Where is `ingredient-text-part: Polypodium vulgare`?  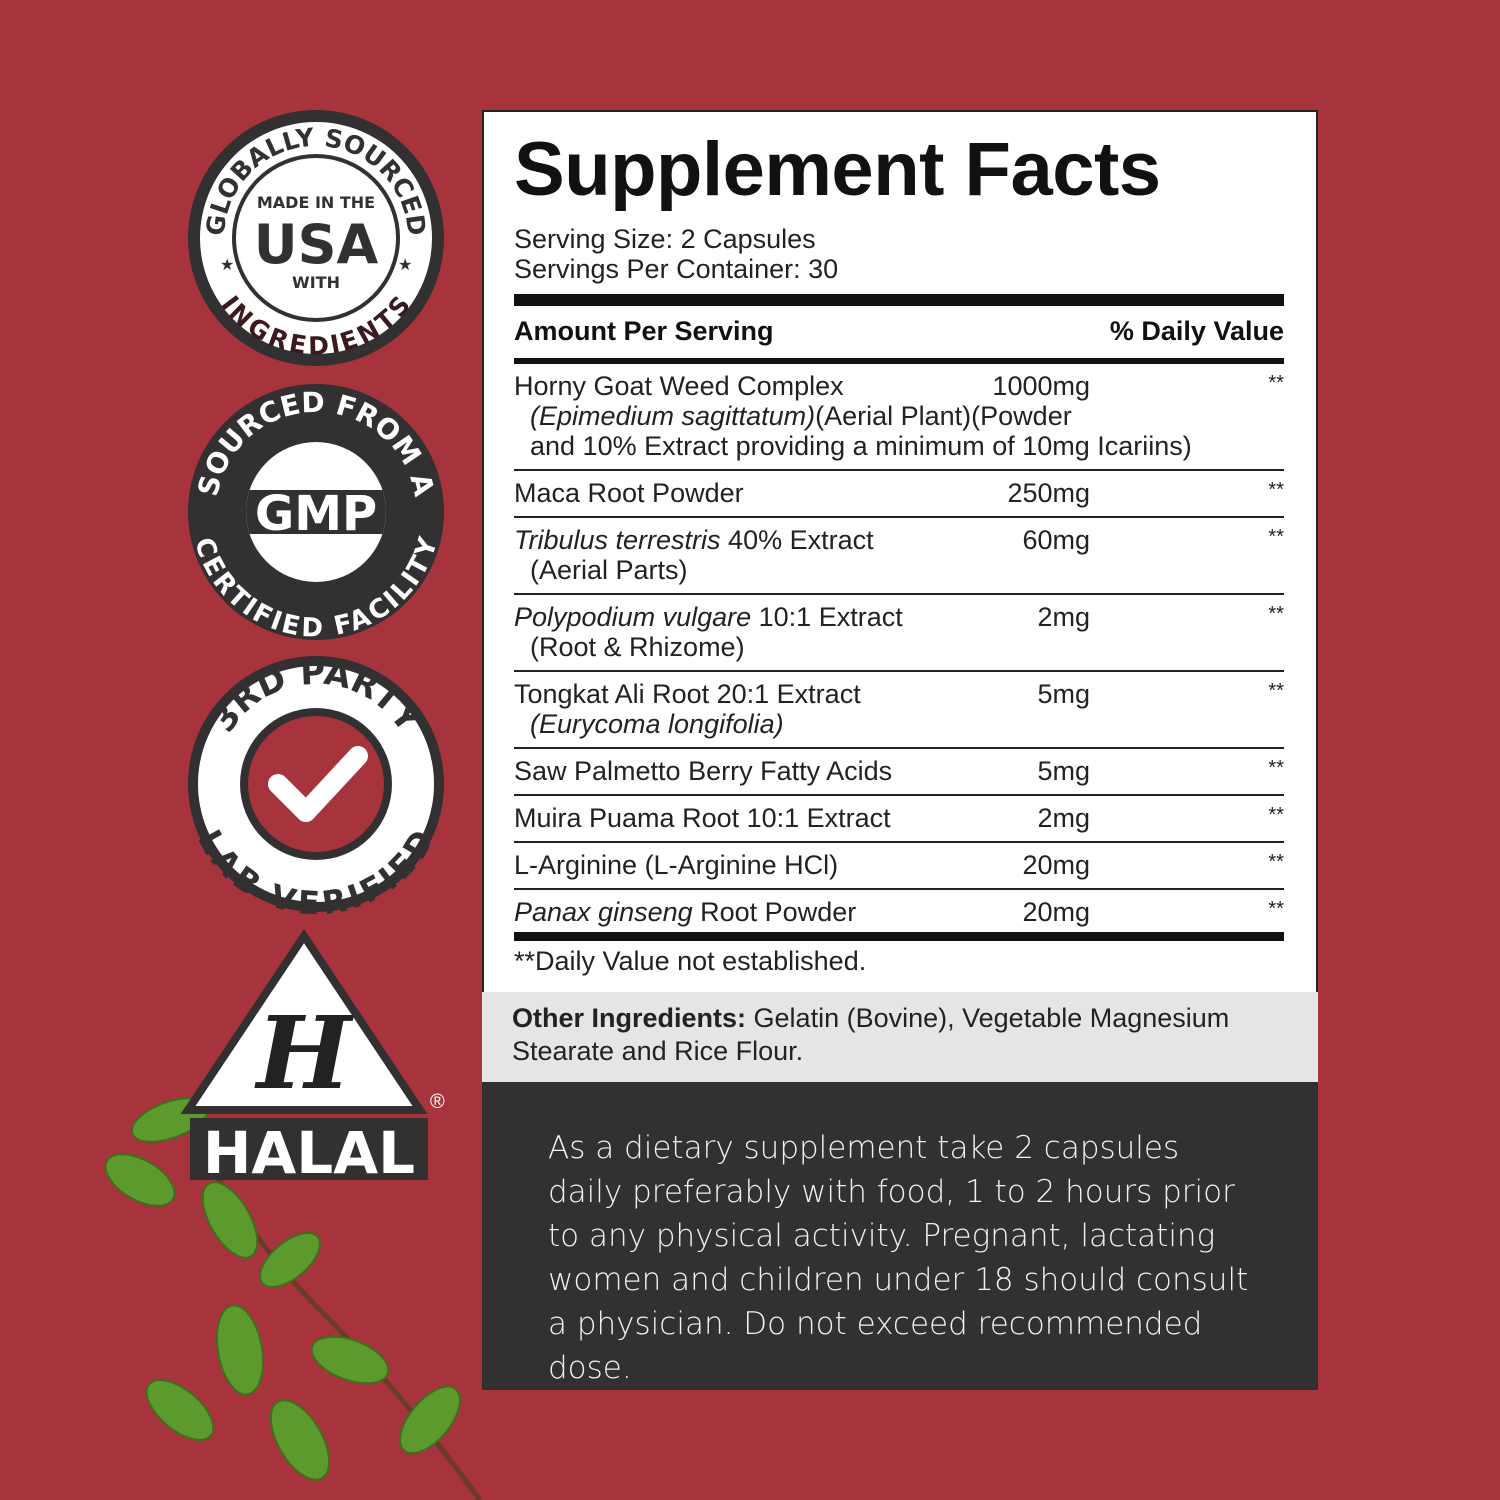
ingredient-text-part: Polypodium vulgare is located at coordinates (633, 617).